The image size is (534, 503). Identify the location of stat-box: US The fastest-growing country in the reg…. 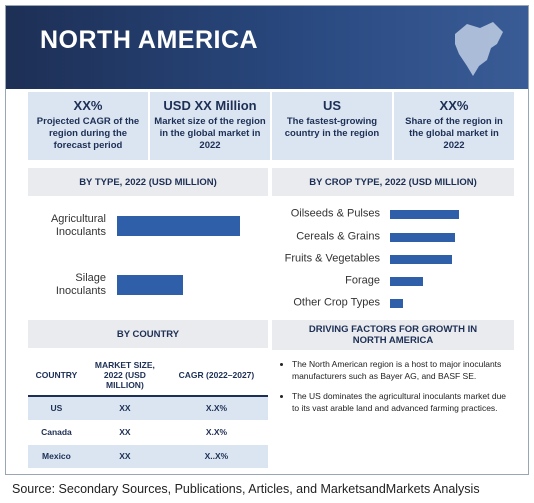
(332, 126).